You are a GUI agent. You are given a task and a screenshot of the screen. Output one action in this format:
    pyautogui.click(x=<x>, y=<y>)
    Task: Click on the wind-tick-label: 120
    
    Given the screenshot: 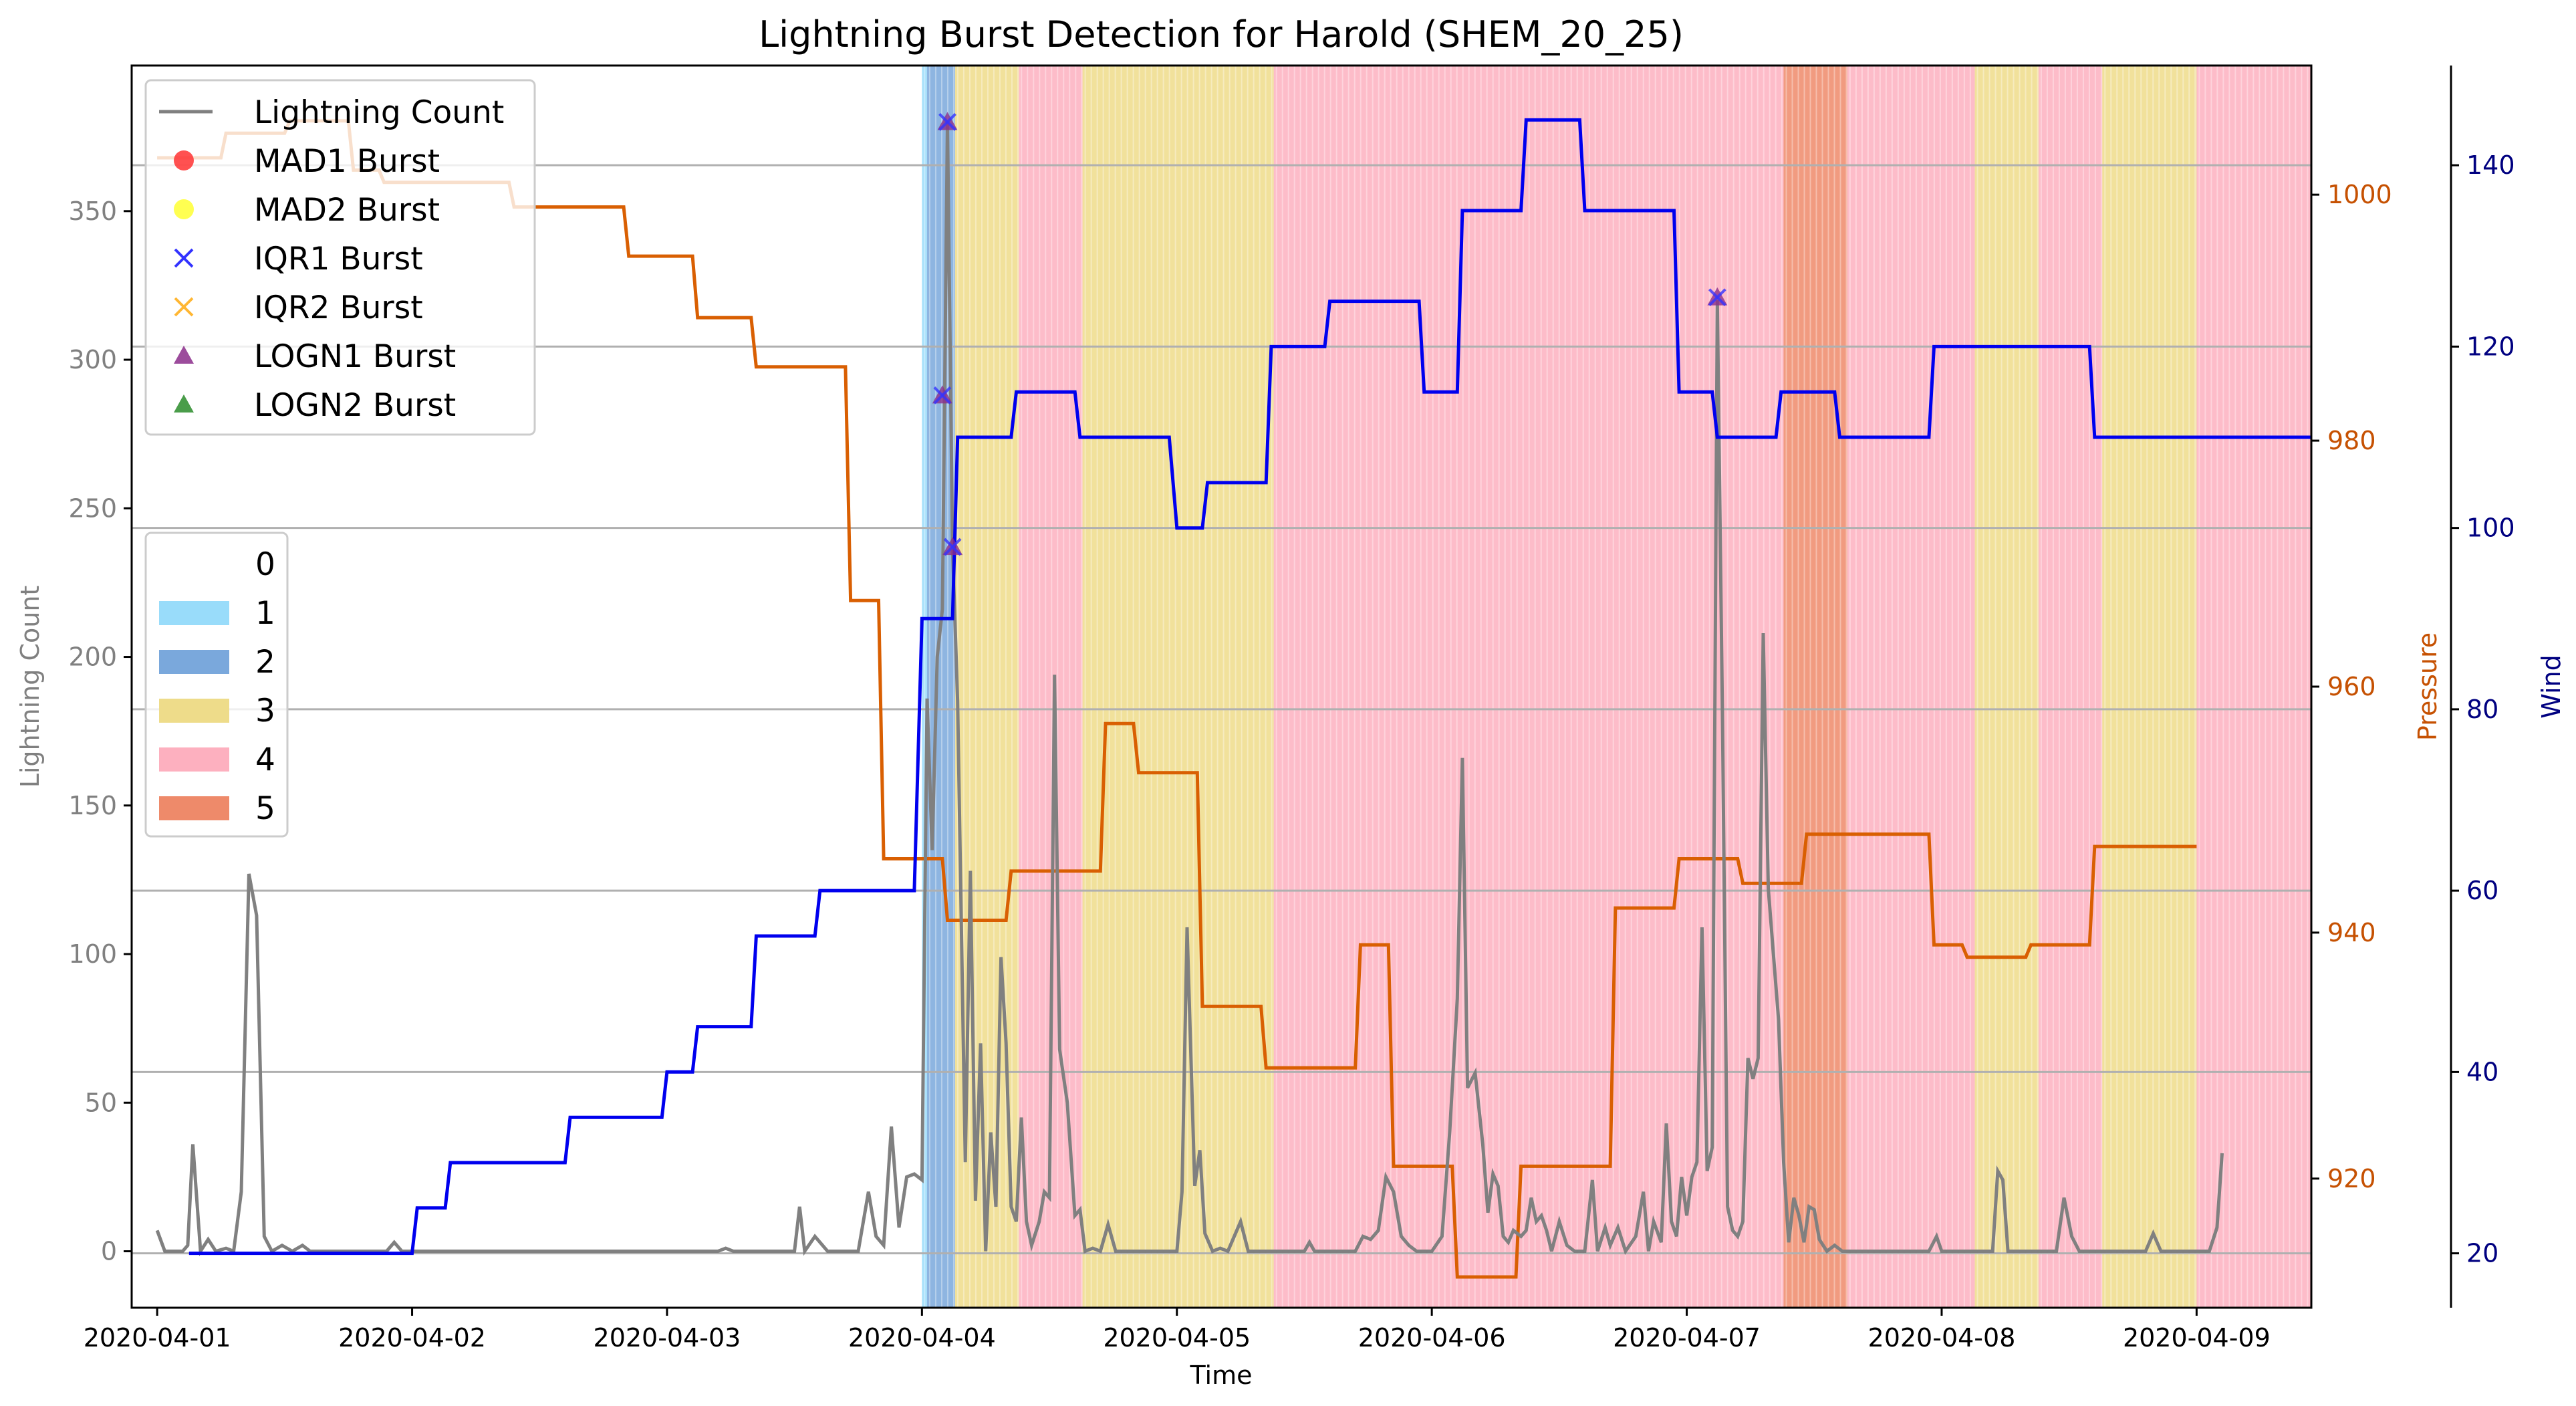 What is the action you would take?
    pyautogui.click(x=2490, y=346)
    